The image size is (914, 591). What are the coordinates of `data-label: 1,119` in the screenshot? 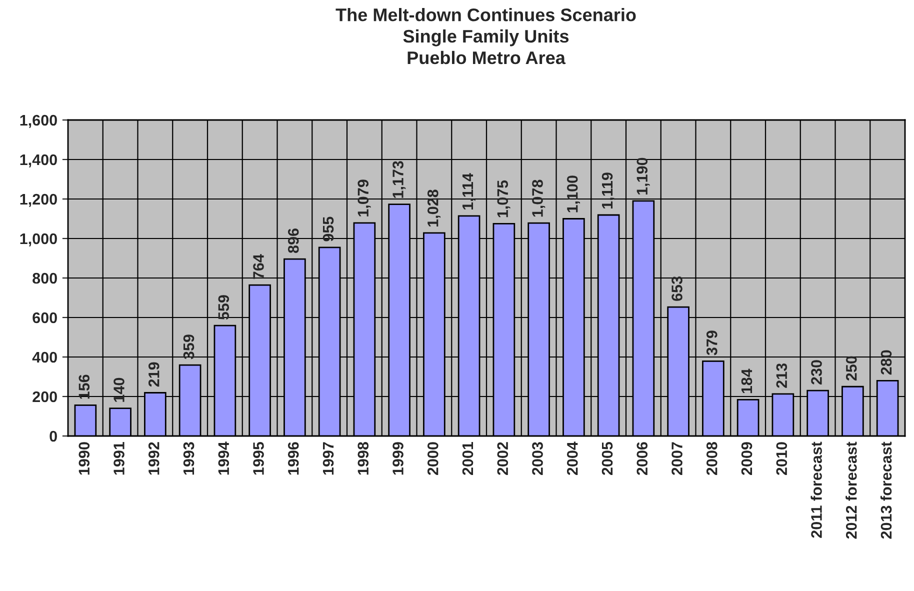 It's located at (608, 190).